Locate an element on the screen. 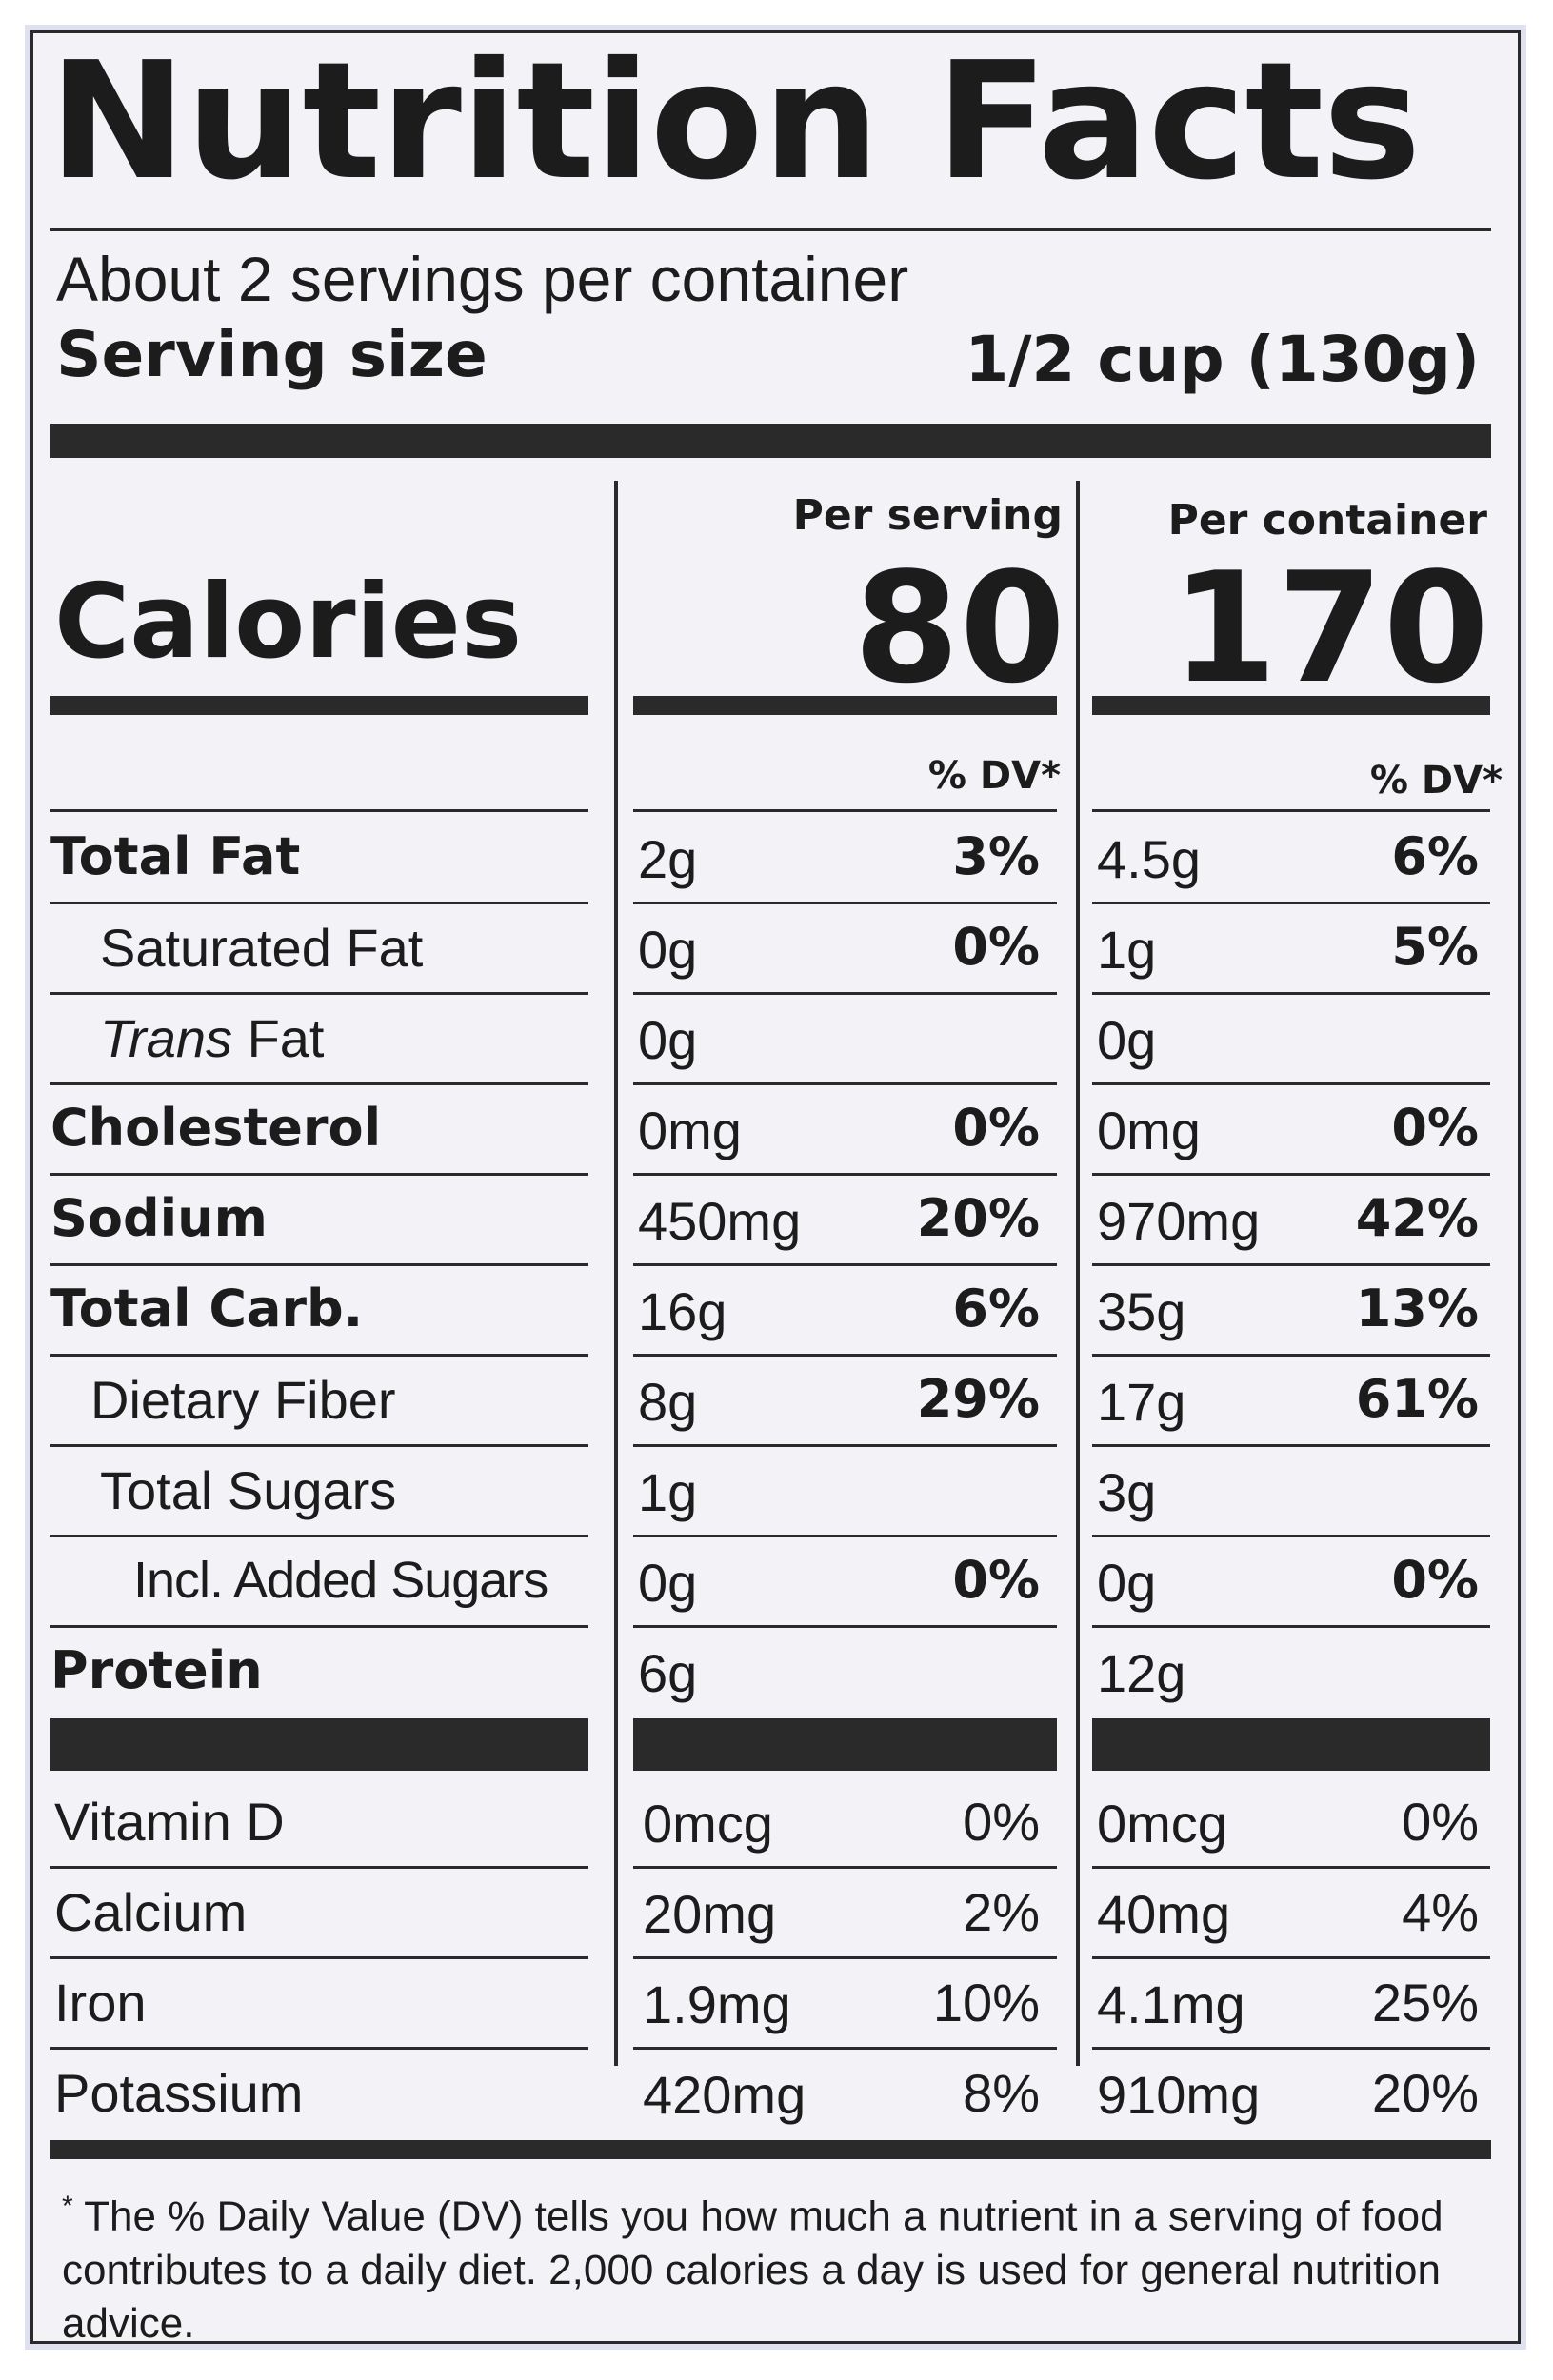 The width and height of the screenshot is (1553, 2380). nutrient-row-sodium: Sodium 450mg 20% 970mg 42% is located at coordinates (775, 1221).